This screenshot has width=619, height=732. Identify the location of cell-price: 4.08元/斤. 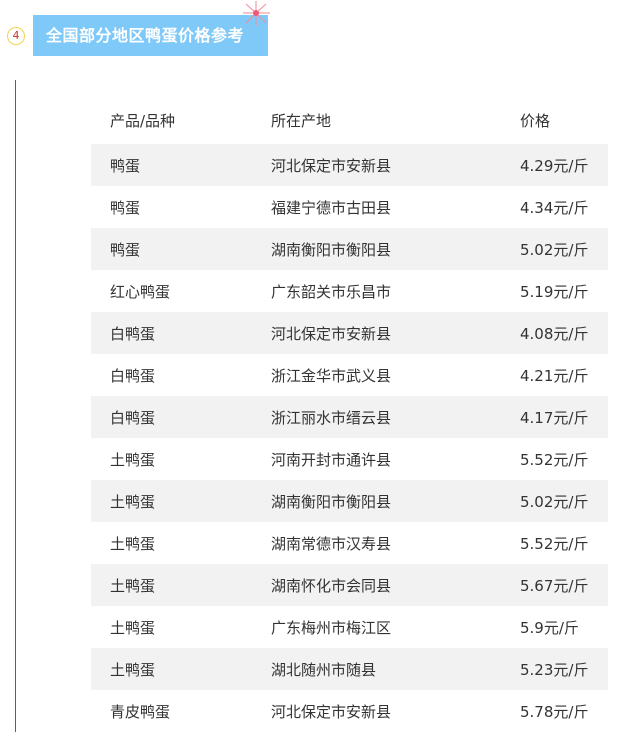
(554, 333).